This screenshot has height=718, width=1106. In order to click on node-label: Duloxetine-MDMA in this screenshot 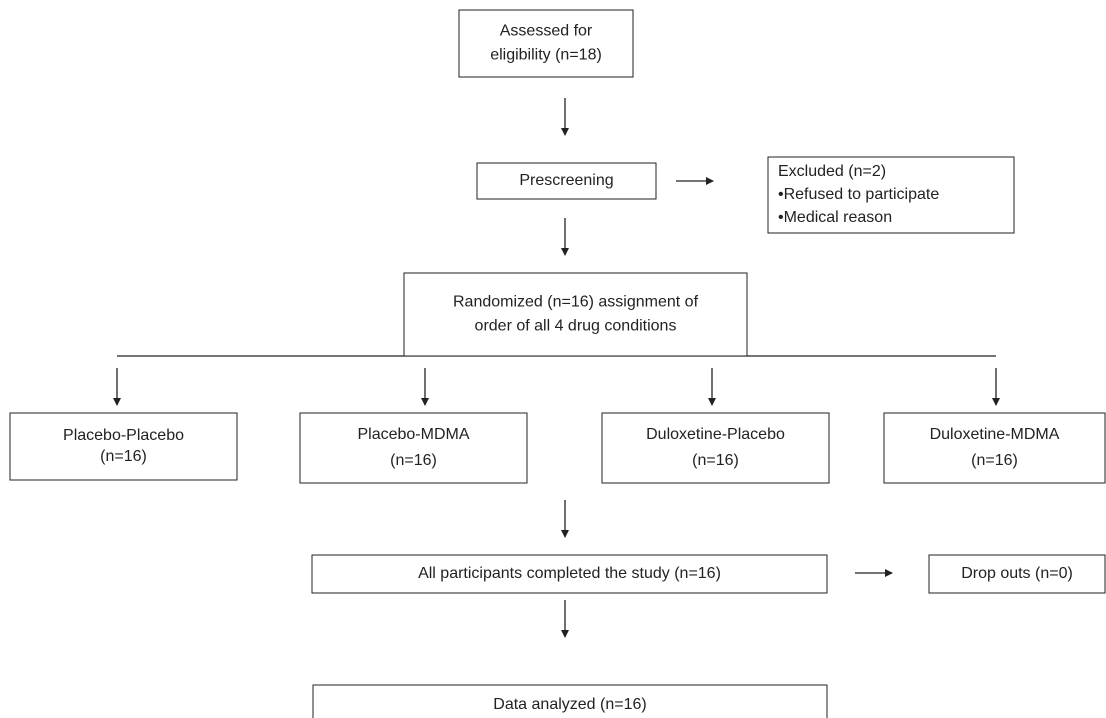, I will do `click(995, 434)`.